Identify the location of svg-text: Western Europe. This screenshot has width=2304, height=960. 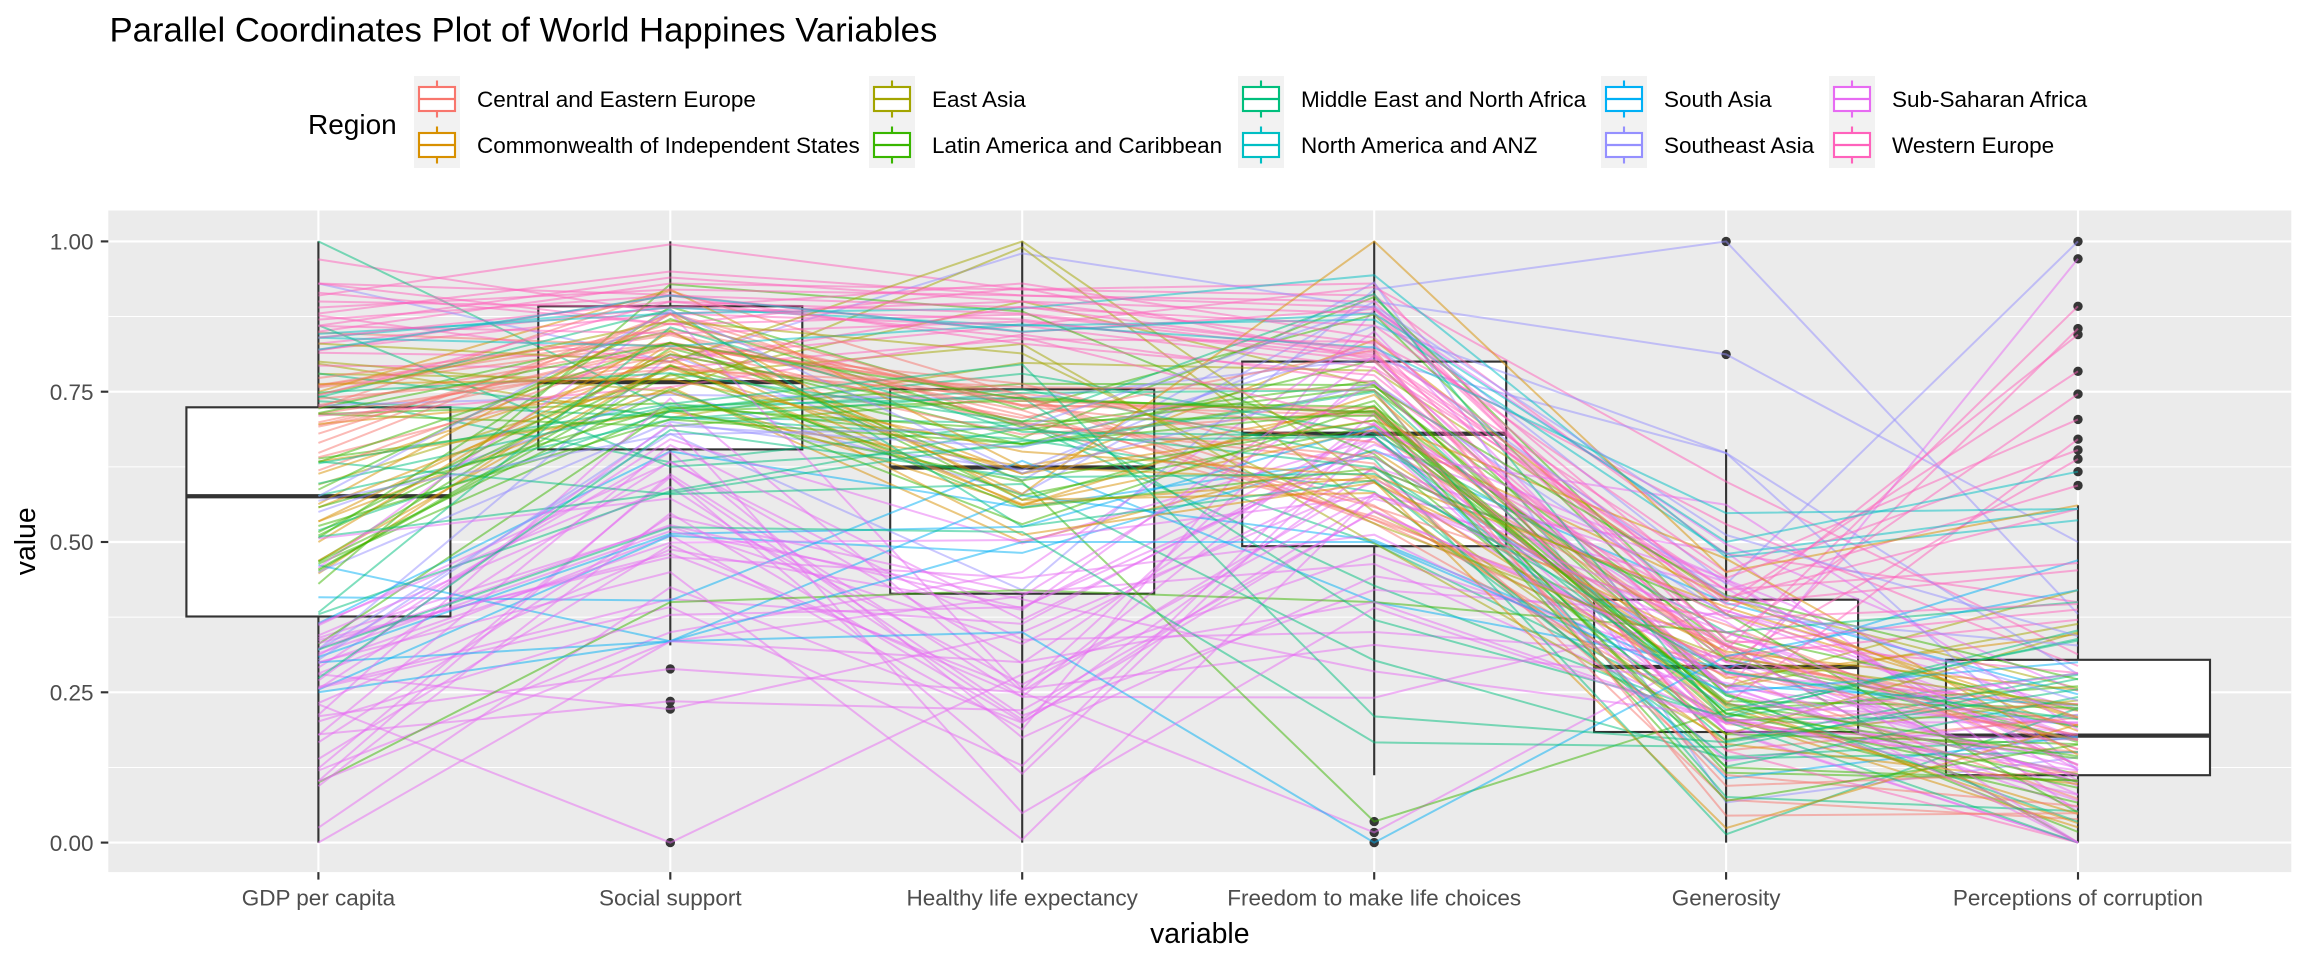
(1973, 145).